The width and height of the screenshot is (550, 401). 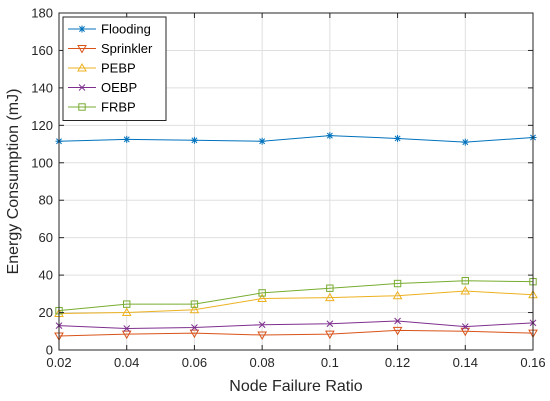 What do you see at coordinates (126, 362) in the screenshot?
I see `x-tick-label: 0.04` at bounding box center [126, 362].